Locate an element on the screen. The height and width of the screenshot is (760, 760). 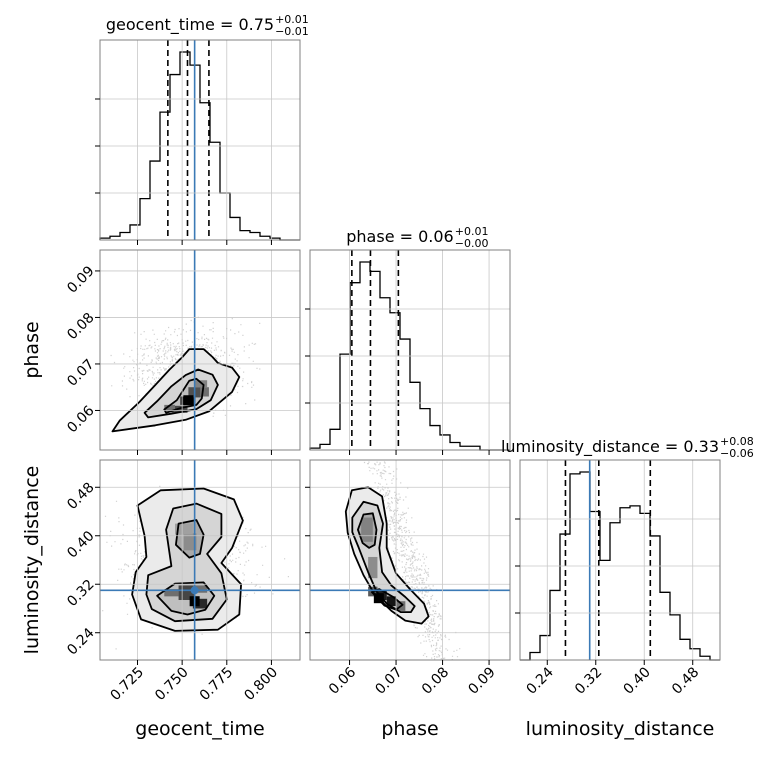
histogram-panel-luminosity_distance is located at coordinates (620, 560).